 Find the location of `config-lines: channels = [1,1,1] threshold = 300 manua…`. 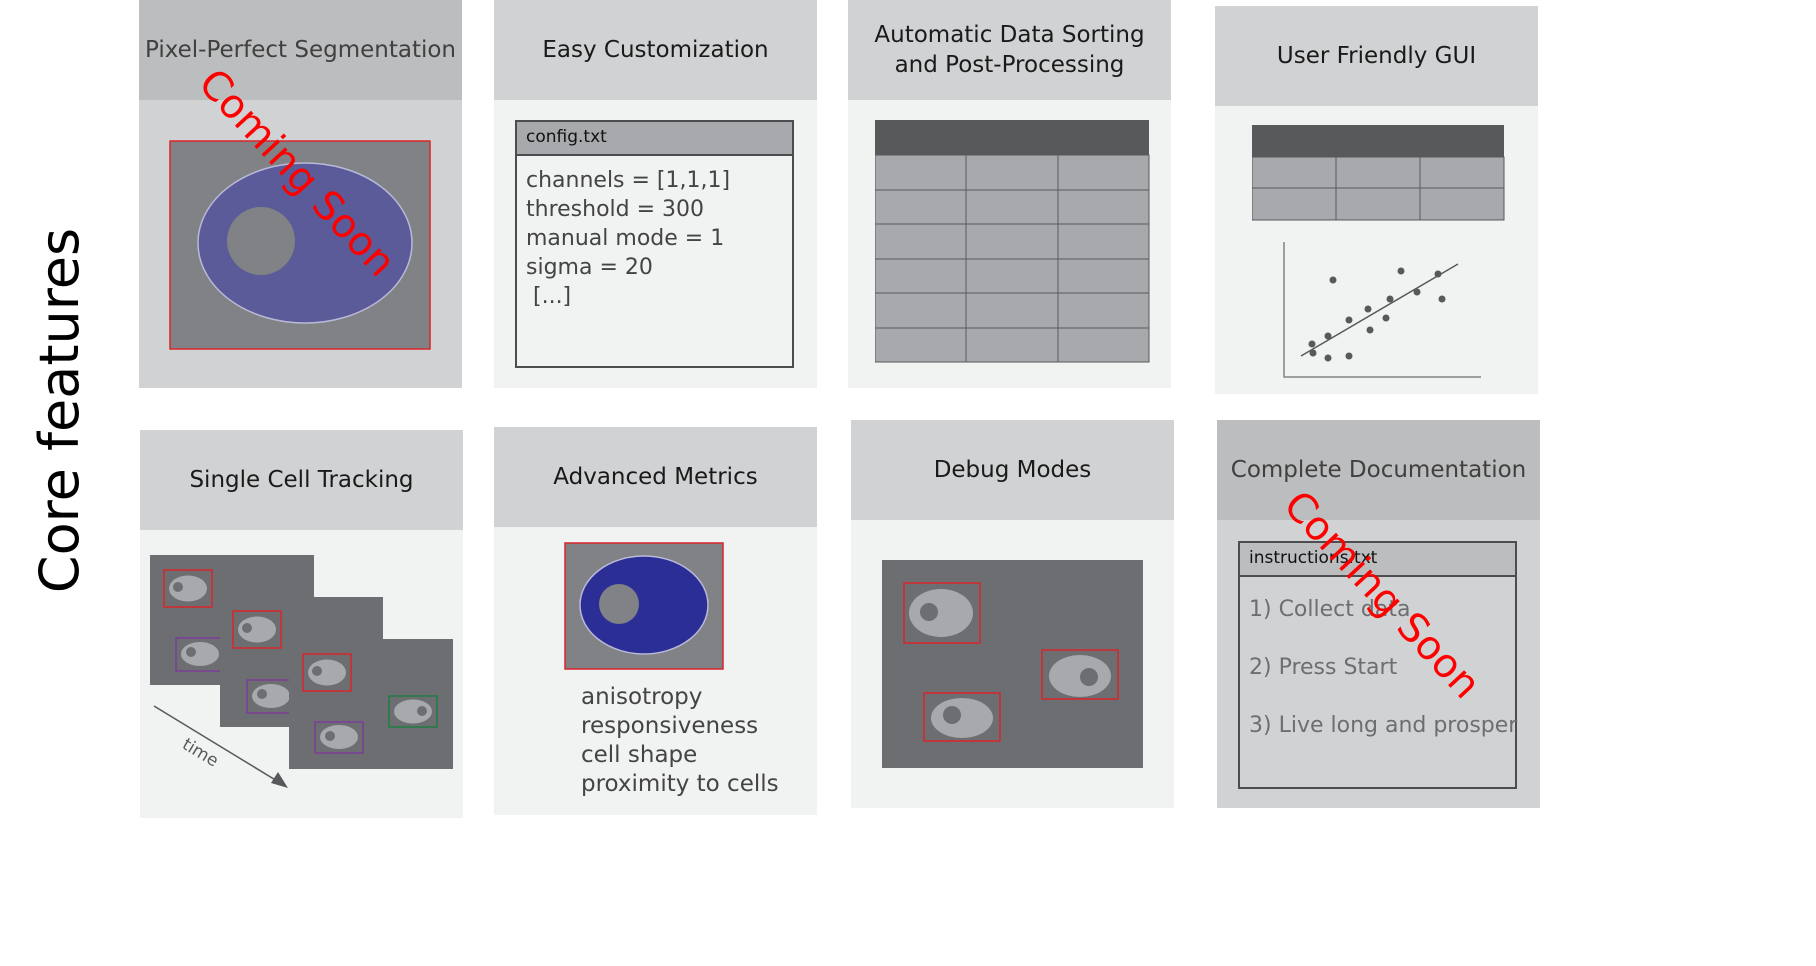

config-lines: channels = [1,1,1] threshold = 300 manua… is located at coordinates (654, 233).